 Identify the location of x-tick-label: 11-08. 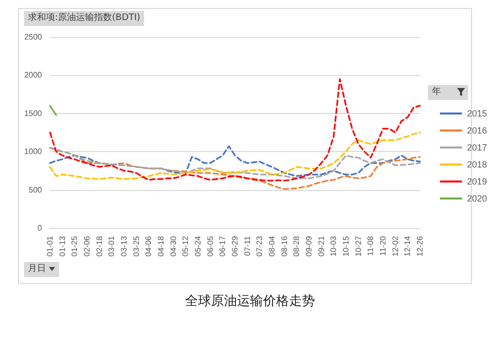
(371, 245).